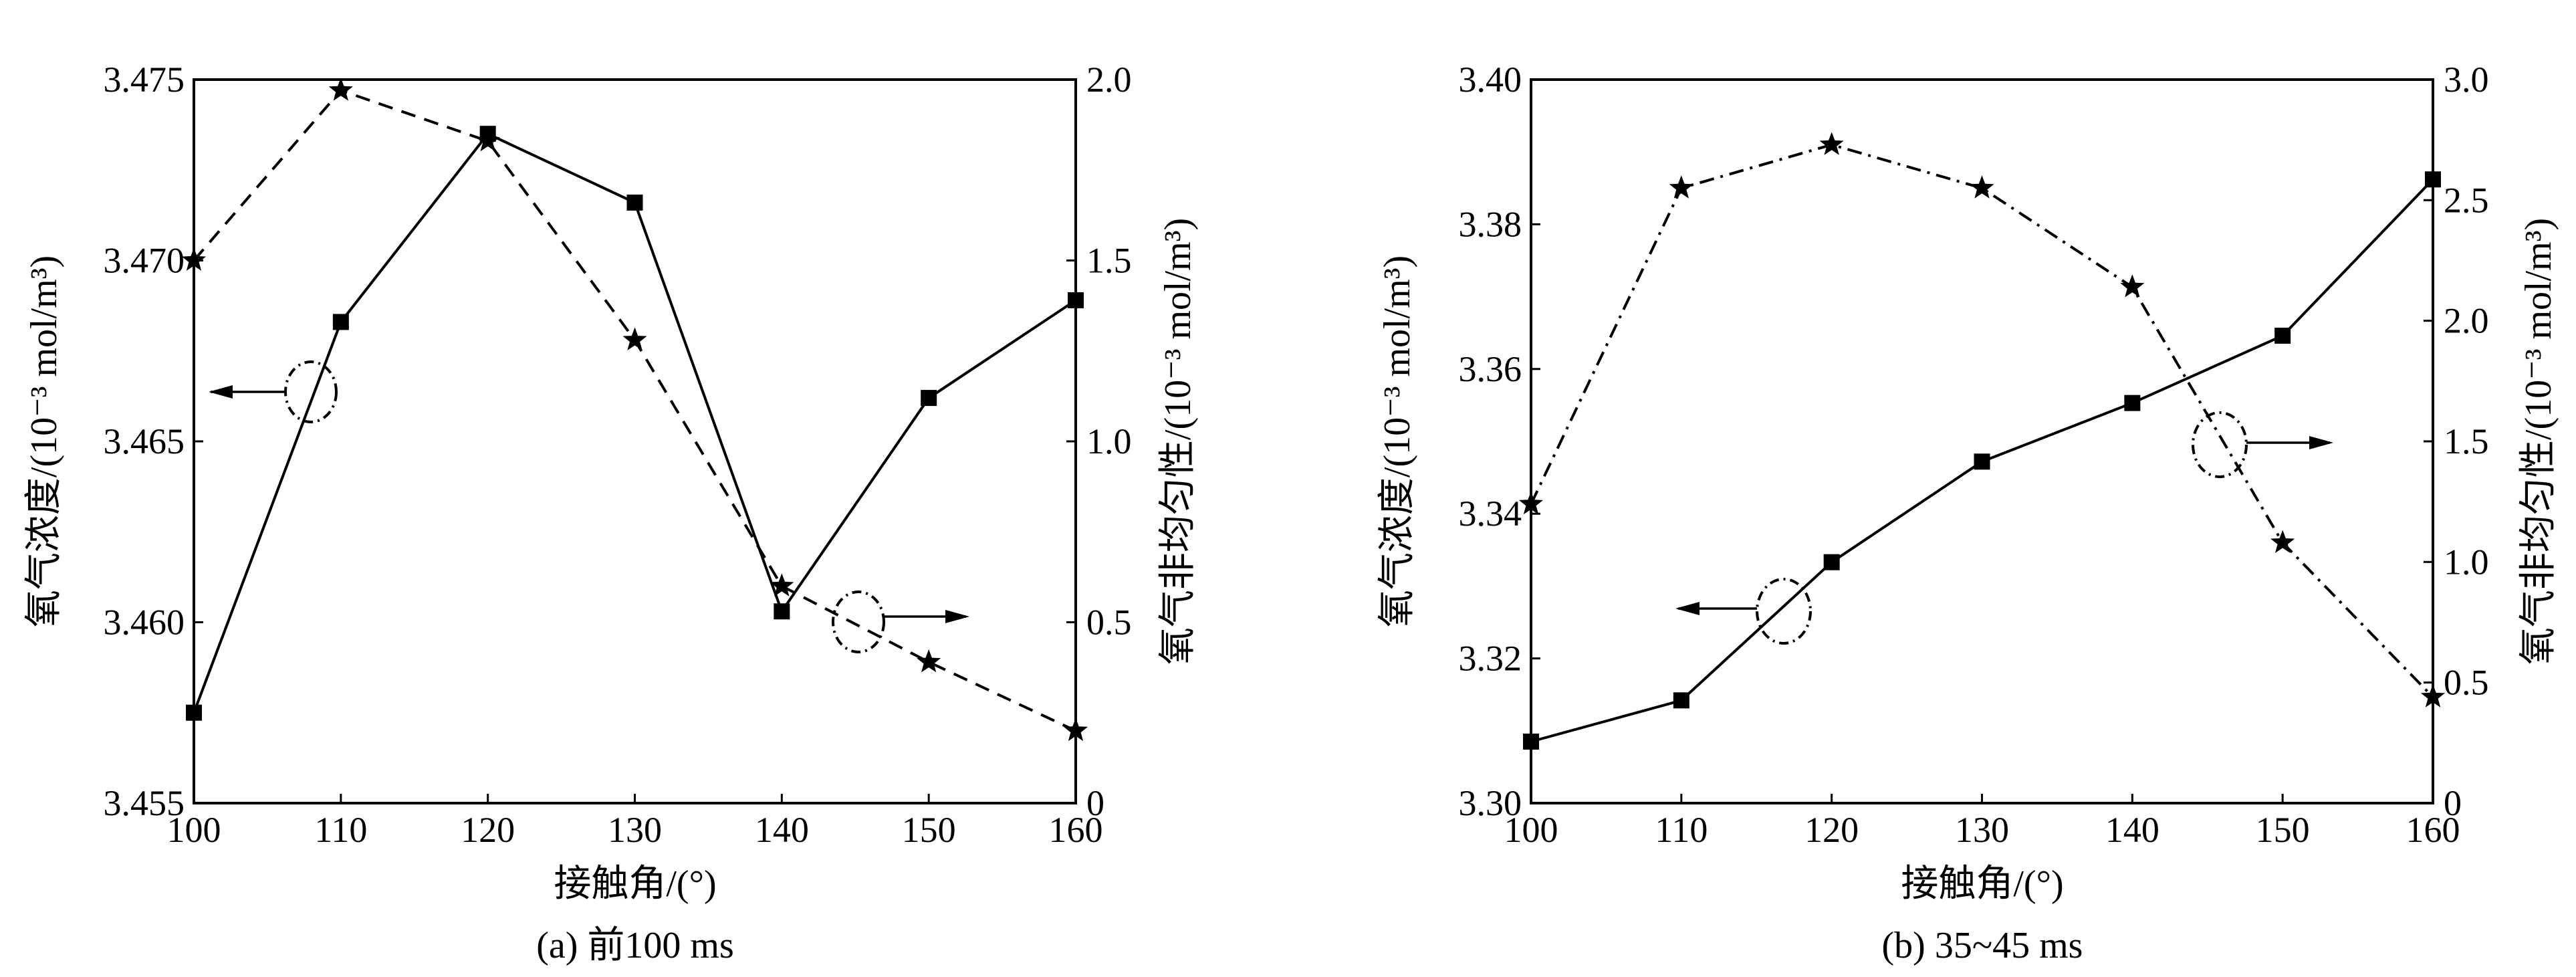 Image resolution: width=2576 pixels, height=977 pixels. What do you see at coordinates (144, 80) in the screenshot?
I see `y-tick-label: 3.475` at bounding box center [144, 80].